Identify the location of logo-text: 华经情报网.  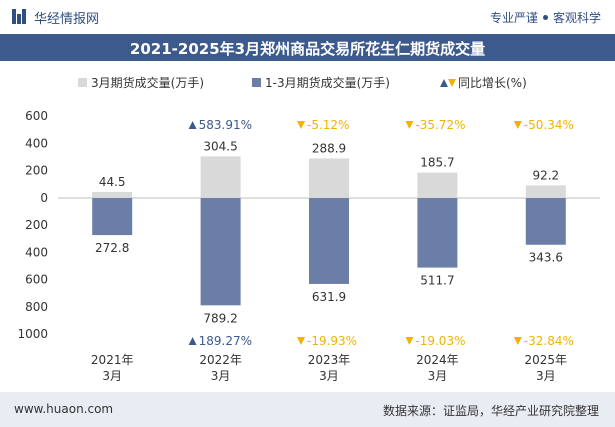
(67, 19).